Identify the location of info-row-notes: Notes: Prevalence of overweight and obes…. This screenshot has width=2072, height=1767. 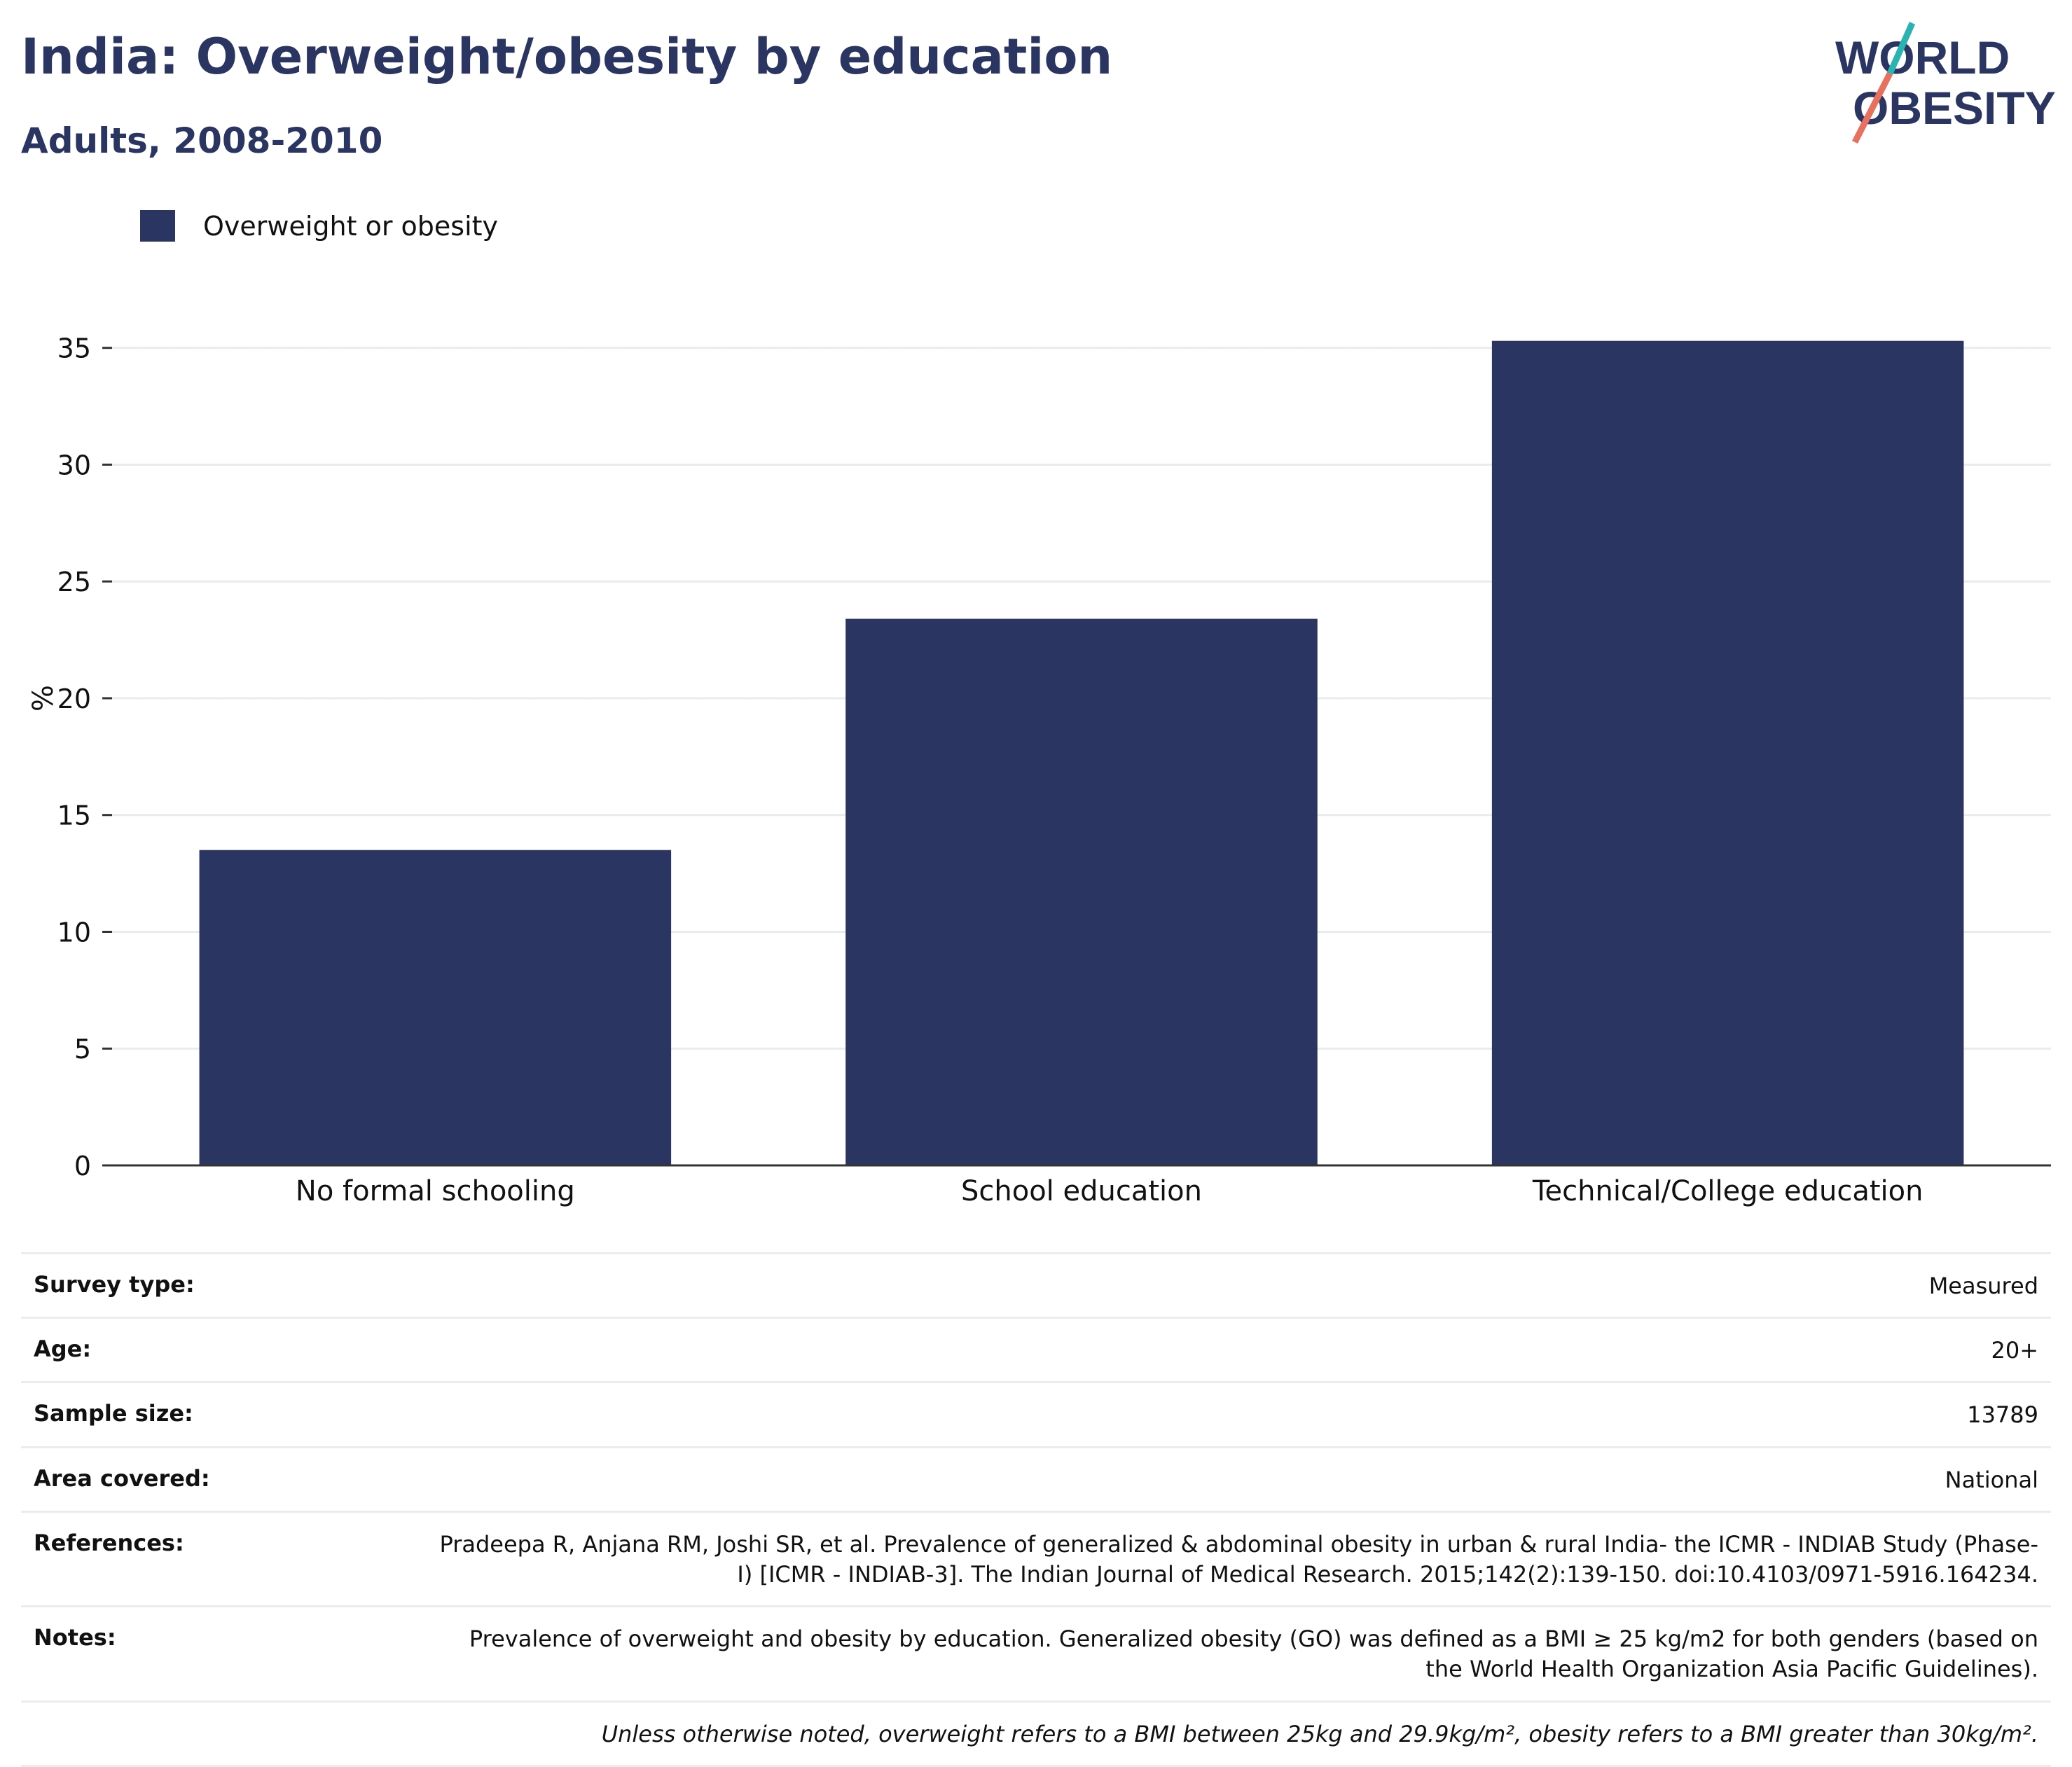
(1036, 1652).